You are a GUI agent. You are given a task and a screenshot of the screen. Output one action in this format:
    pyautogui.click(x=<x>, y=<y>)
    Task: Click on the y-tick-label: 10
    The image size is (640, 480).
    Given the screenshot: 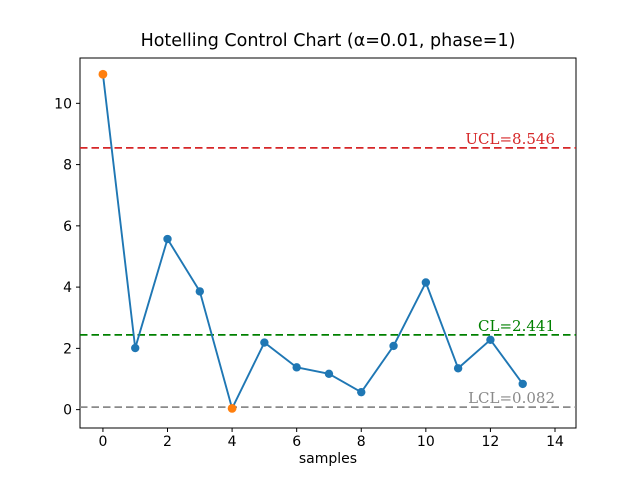 What is the action you would take?
    pyautogui.click(x=63, y=104)
    